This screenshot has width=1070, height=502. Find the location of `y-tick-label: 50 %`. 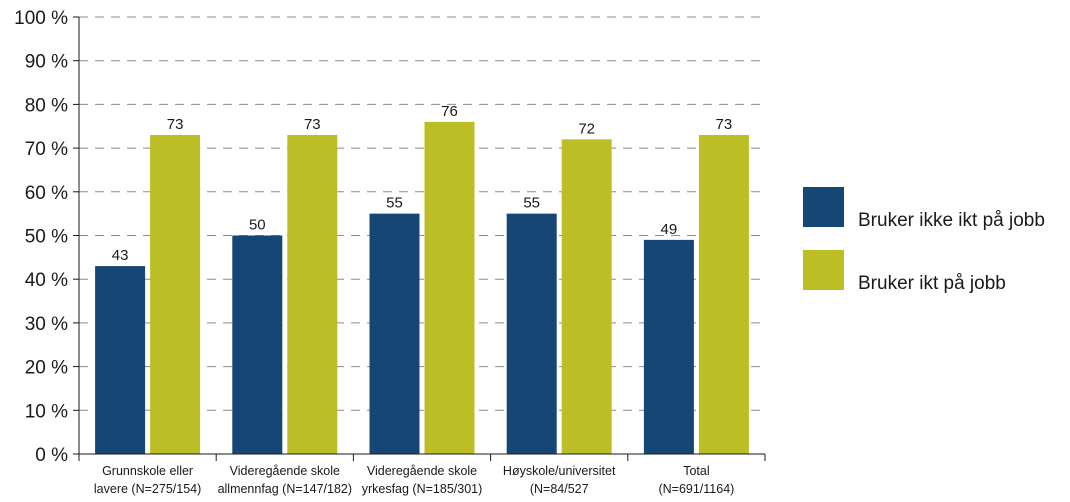

y-tick-label: 50 % is located at coordinates (46, 237).